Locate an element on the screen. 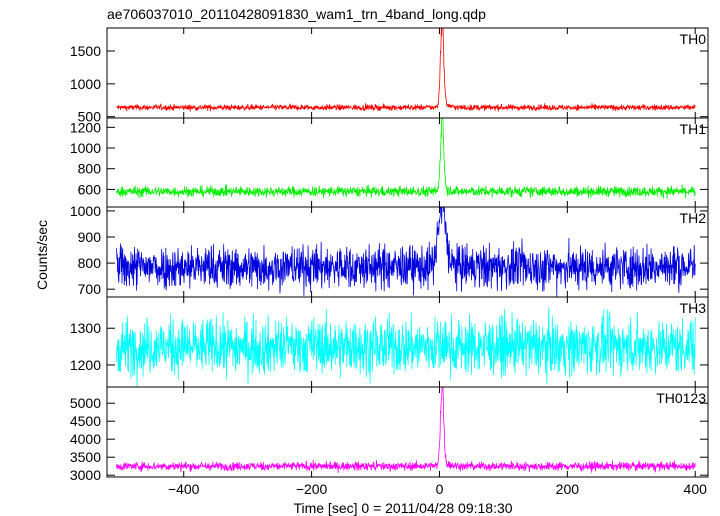  x-axis-title: Time [sec] 0 = 2011/04/28 09:18:30 is located at coordinates (402, 508).